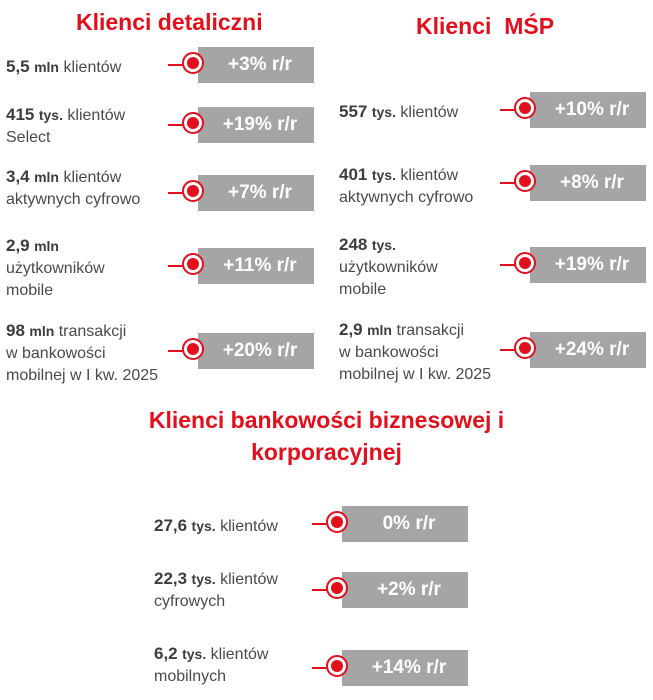  I want to click on change-value: +14% r/r, so click(405, 668).